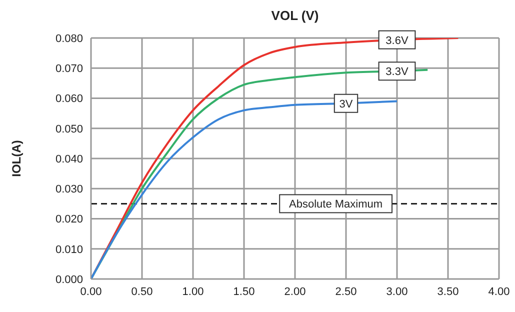  I want to click on x-tick-label: 4.00, so click(499, 292).